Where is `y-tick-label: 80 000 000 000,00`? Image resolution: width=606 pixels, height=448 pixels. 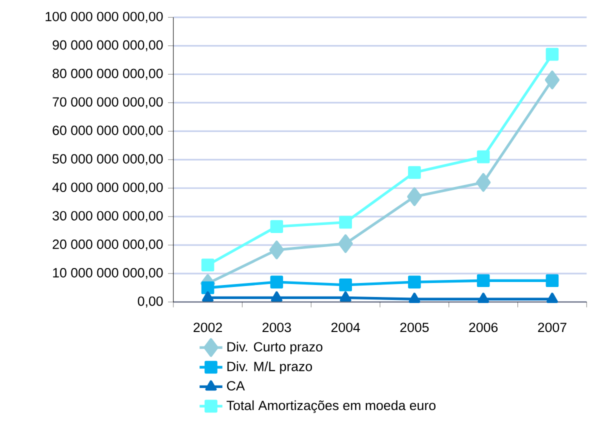
y-tick-label: 80 000 000 000,00 is located at coordinates (107, 74).